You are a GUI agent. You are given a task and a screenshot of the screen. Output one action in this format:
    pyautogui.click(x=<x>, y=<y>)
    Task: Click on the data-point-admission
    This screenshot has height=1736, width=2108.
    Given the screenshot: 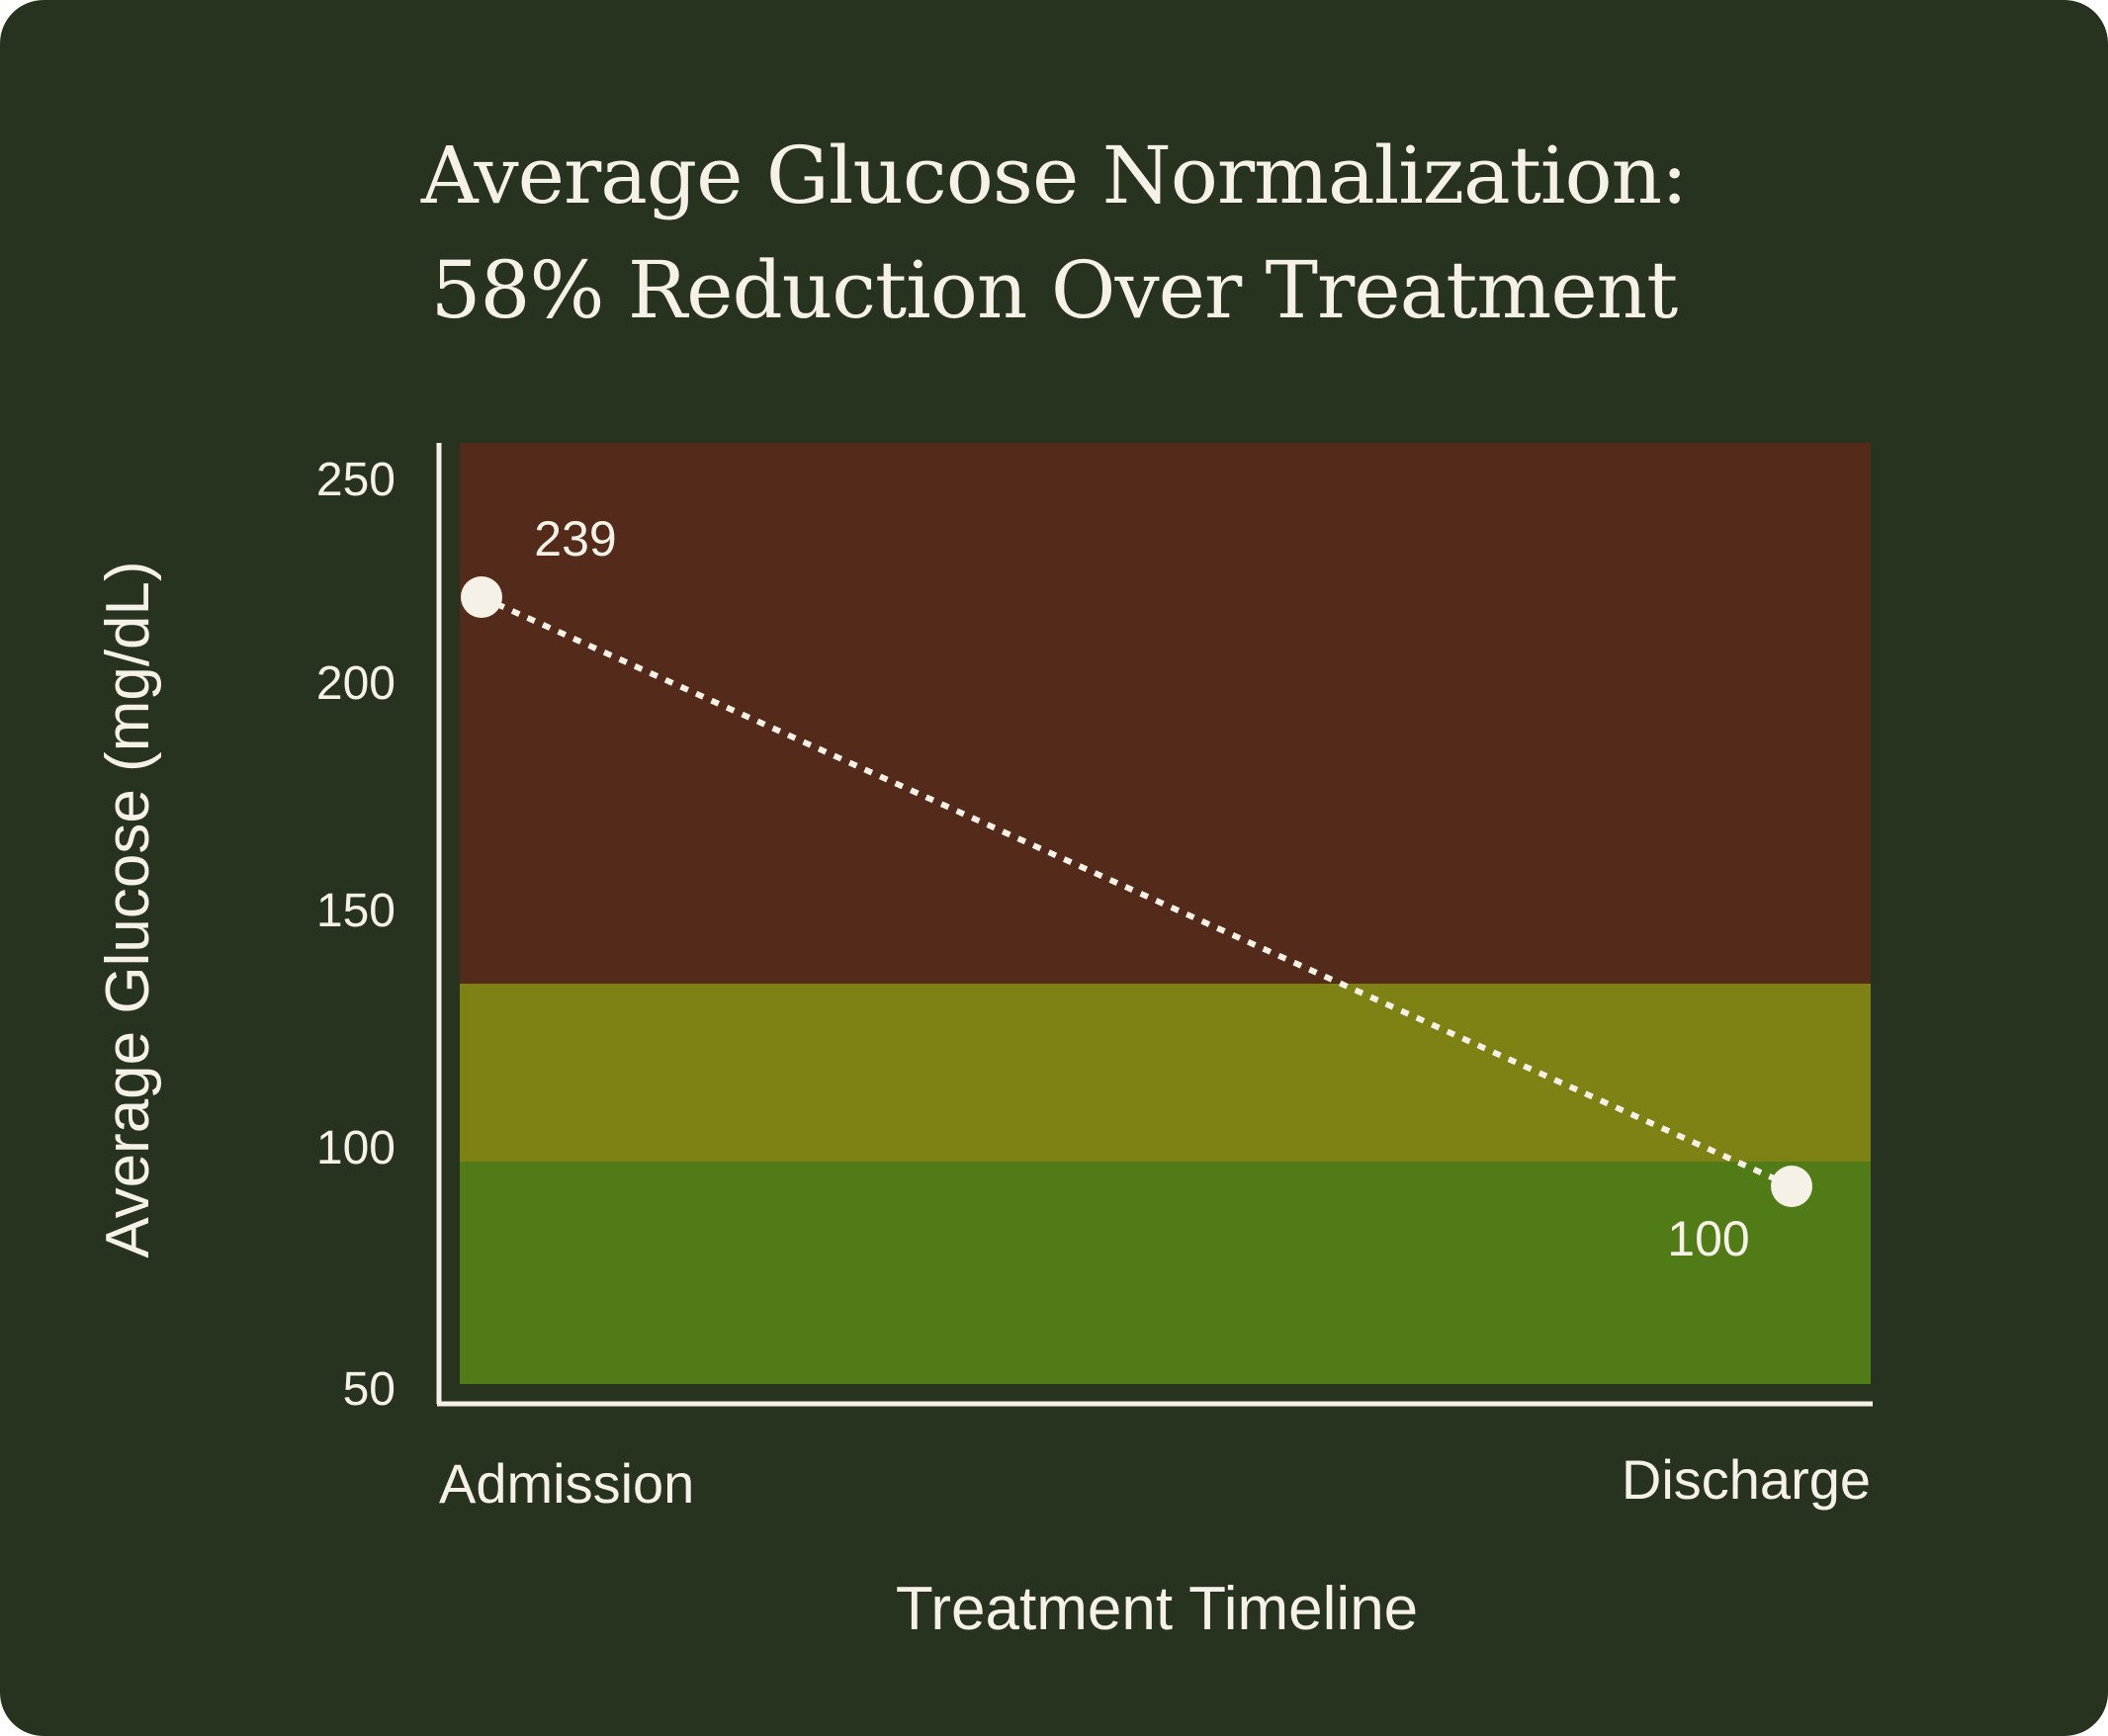 What is the action you would take?
    pyautogui.click(x=481, y=597)
    